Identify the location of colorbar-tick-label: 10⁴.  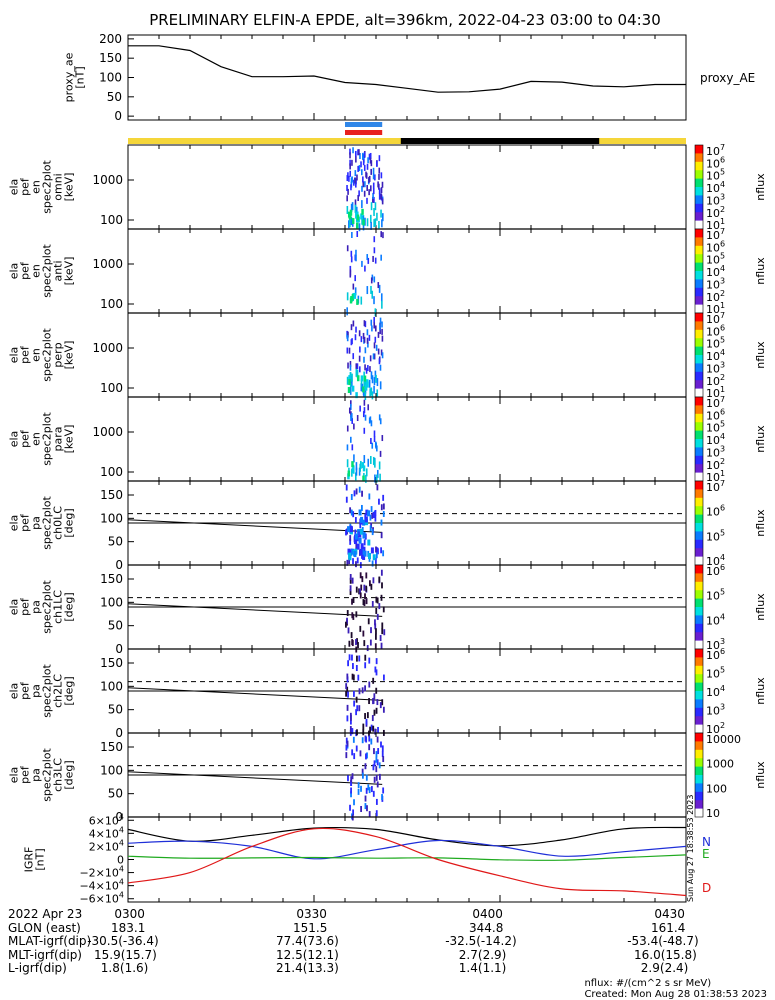
(715, 439).